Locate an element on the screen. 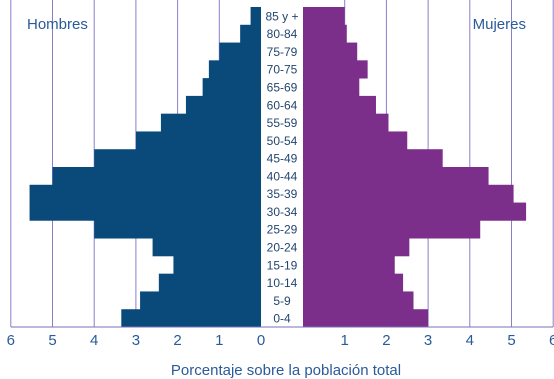  age-label-15-19: 15-19 is located at coordinates (282, 265).